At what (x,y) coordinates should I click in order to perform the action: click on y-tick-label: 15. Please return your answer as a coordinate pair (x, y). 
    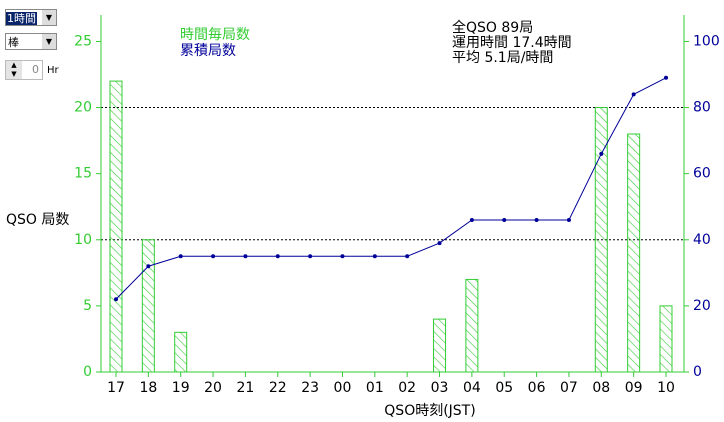
    Looking at the image, I should click on (83, 174).